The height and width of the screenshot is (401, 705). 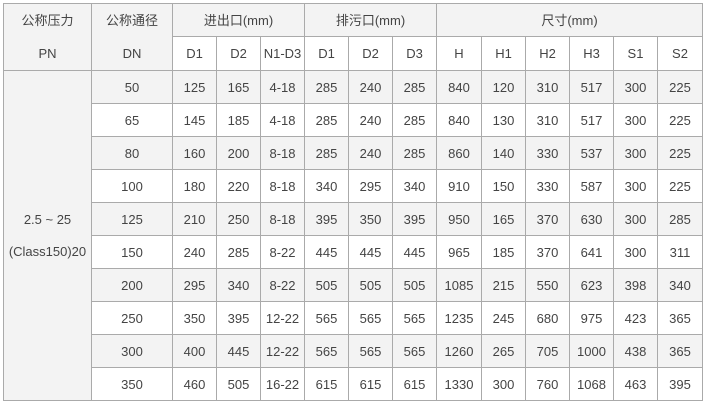 I want to click on table-cell: 965, so click(x=459, y=252).